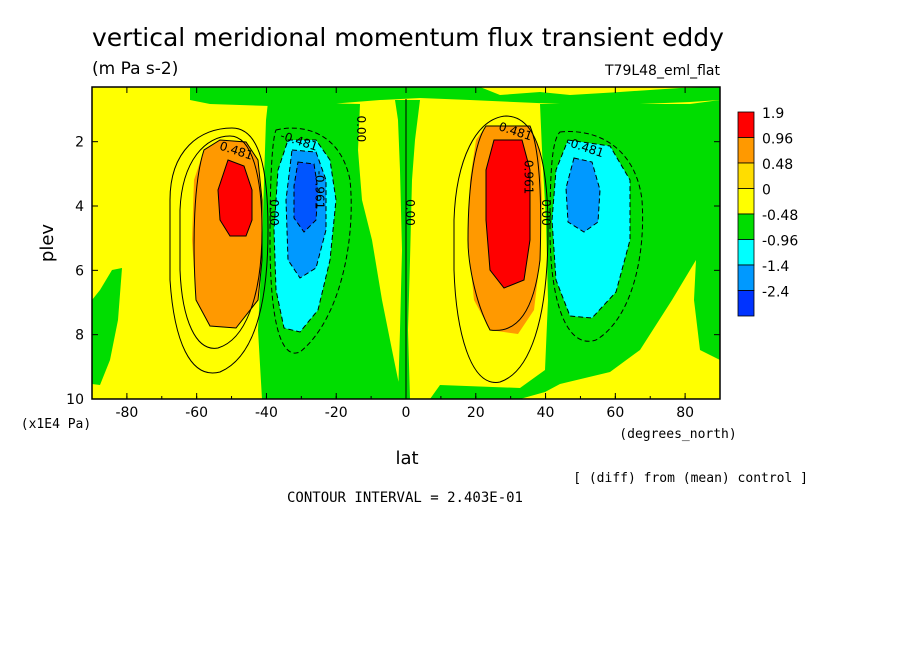 This screenshot has width=904, height=654. I want to click on colorbar-label: 0, so click(766, 191).